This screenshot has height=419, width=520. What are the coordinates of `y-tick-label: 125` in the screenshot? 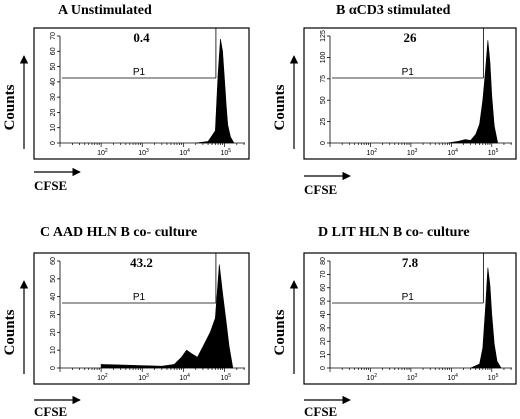 It's located at (323, 36).